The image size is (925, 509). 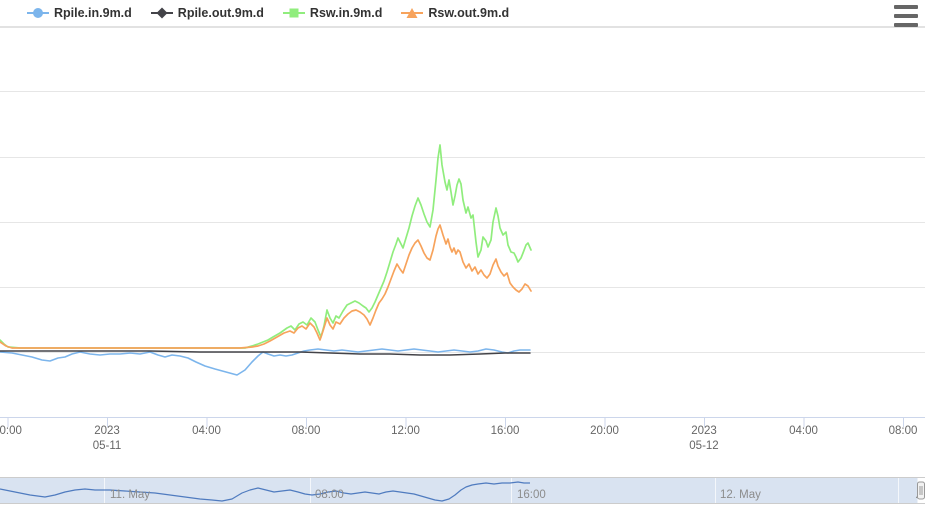 I want to click on legend-item-rpile-out: Rpile.out.9m.d, so click(x=207, y=13).